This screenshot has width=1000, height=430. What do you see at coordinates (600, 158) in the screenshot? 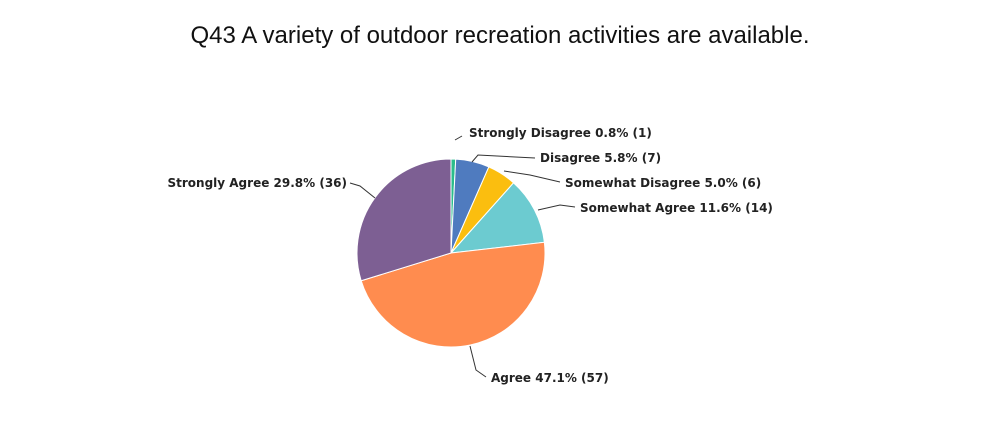
I see `slice-label: Disagree 5.8% (7)` at bounding box center [600, 158].